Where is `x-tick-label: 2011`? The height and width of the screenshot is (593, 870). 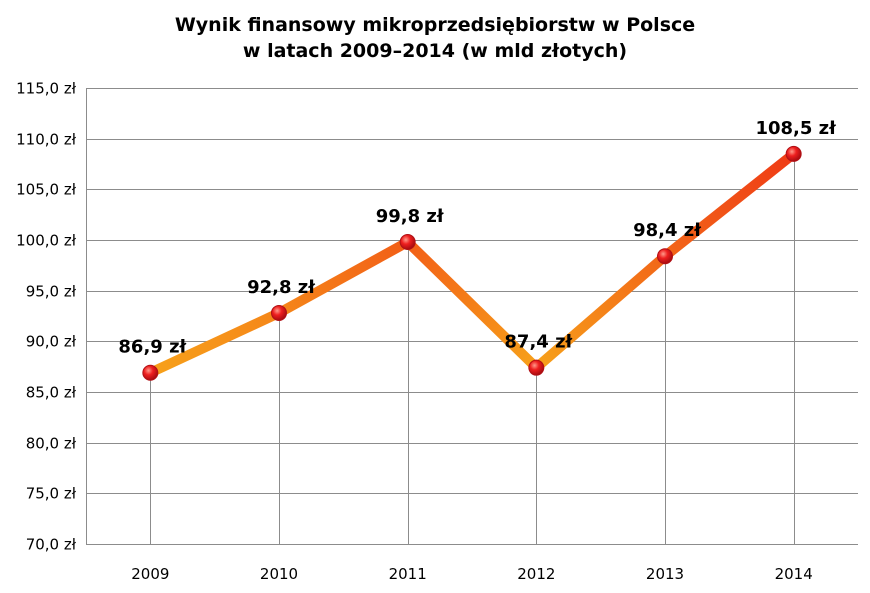 x-tick-label: 2011 is located at coordinates (408, 574).